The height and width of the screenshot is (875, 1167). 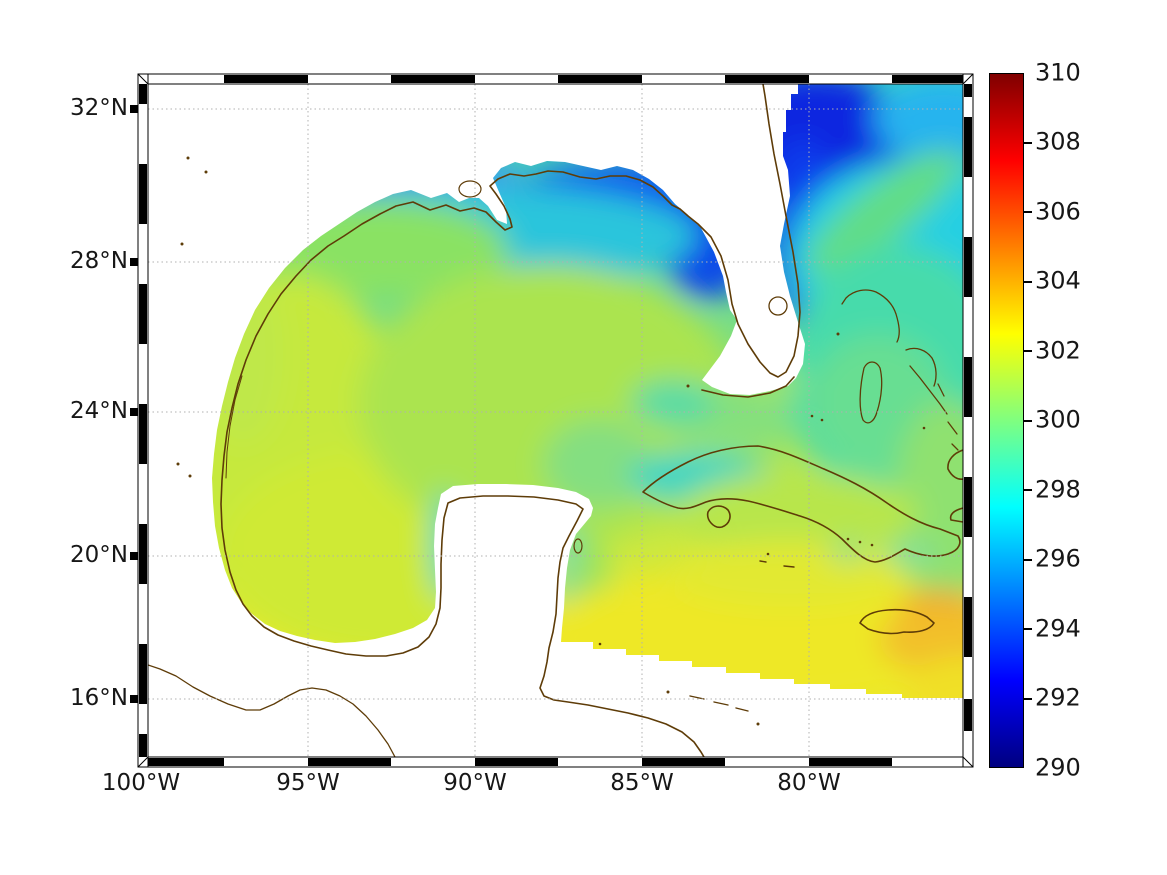 What do you see at coordinates (1006, 420) in the screenshot?
I see `colorbar` at bounding box center [1006, 420].